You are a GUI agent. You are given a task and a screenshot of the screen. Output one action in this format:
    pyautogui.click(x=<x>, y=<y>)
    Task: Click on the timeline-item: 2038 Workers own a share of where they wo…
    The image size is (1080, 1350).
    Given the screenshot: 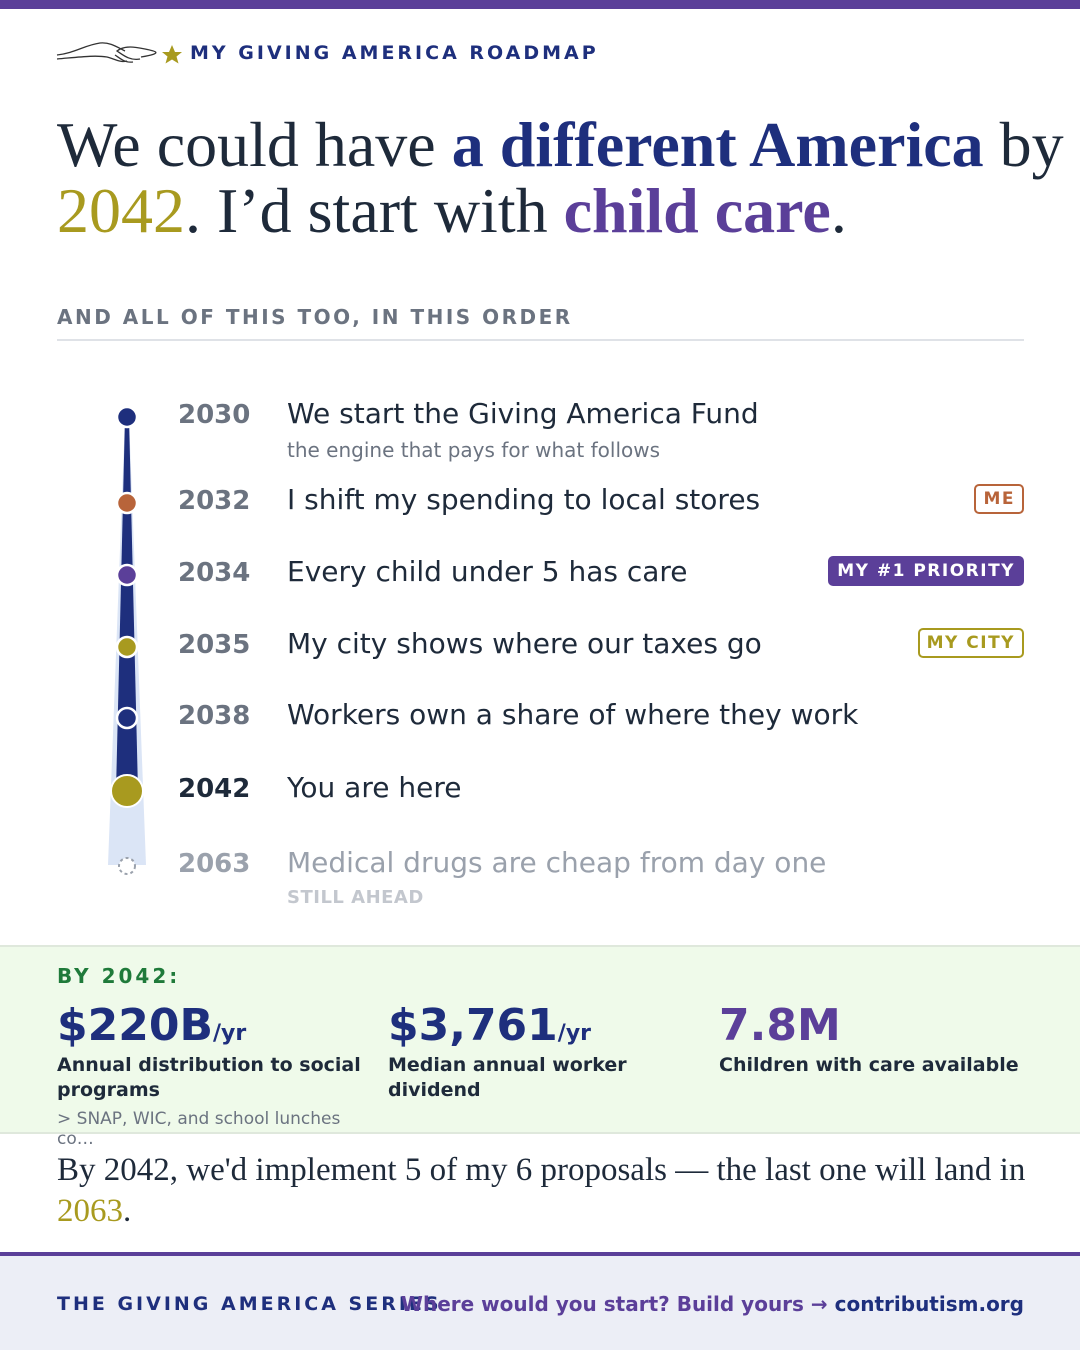 What is the action you would take?
    pyautogui.click(x=540, y=719)
    